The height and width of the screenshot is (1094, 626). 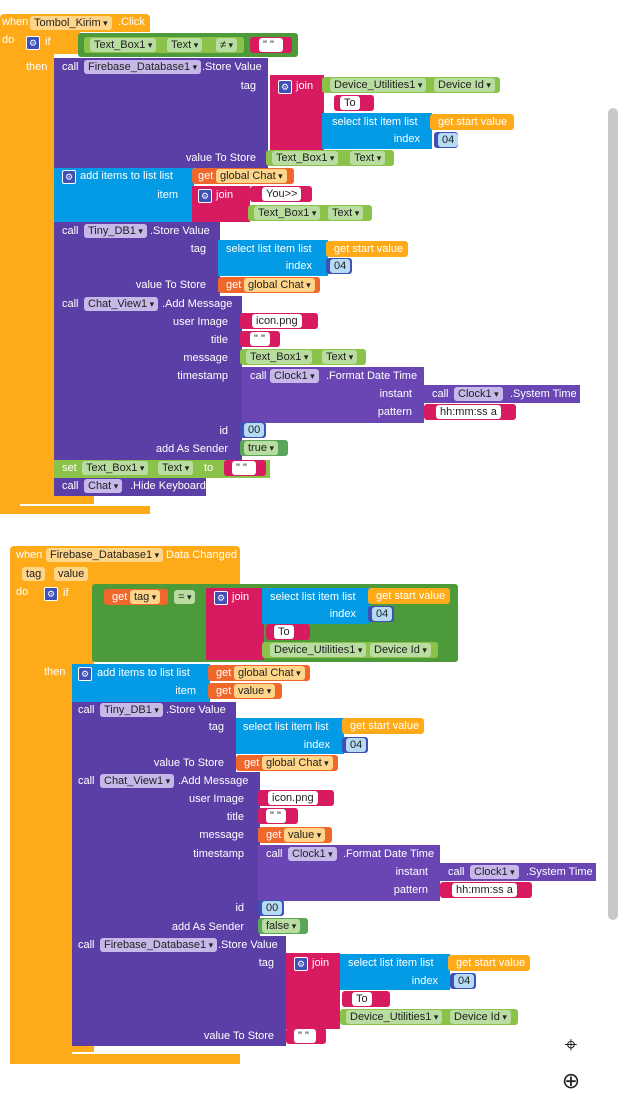 What do you see at coordinates (235, 817) in the screenshot?
I see `title-label: title` at bounding box center [235, 817].